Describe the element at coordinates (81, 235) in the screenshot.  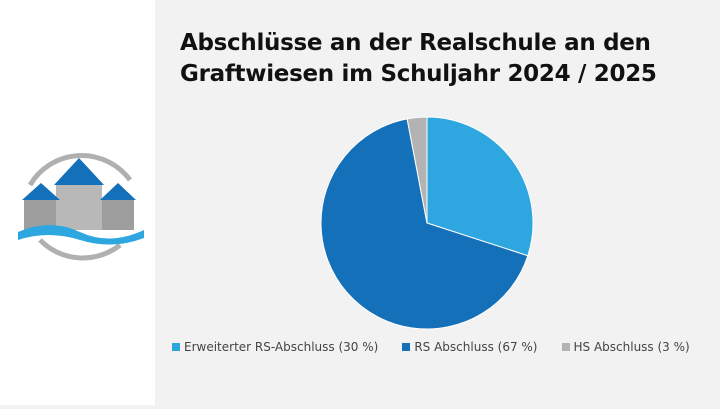
I see `logo-wave` at that location.